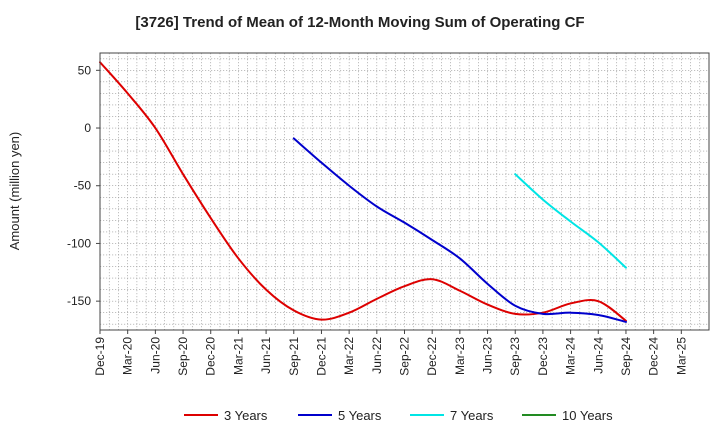 The height and width of the screenshot is (440, 720). Describe the element at coordinates (570, 221) in the screenshot. I see `series-line-7-years` at that location.